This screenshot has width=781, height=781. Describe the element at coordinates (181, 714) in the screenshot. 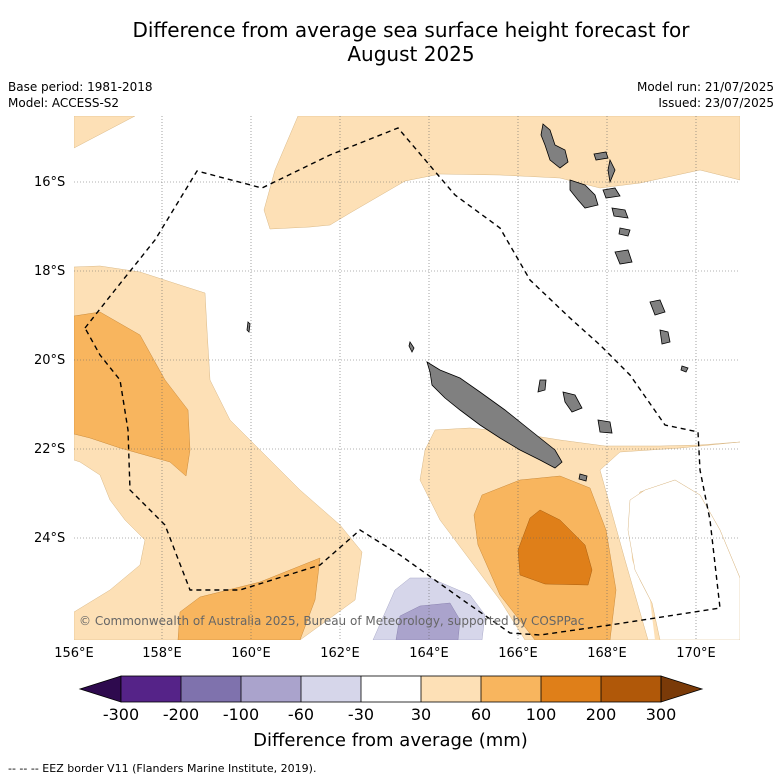

I see `colorbar-tick: -200` at that location.